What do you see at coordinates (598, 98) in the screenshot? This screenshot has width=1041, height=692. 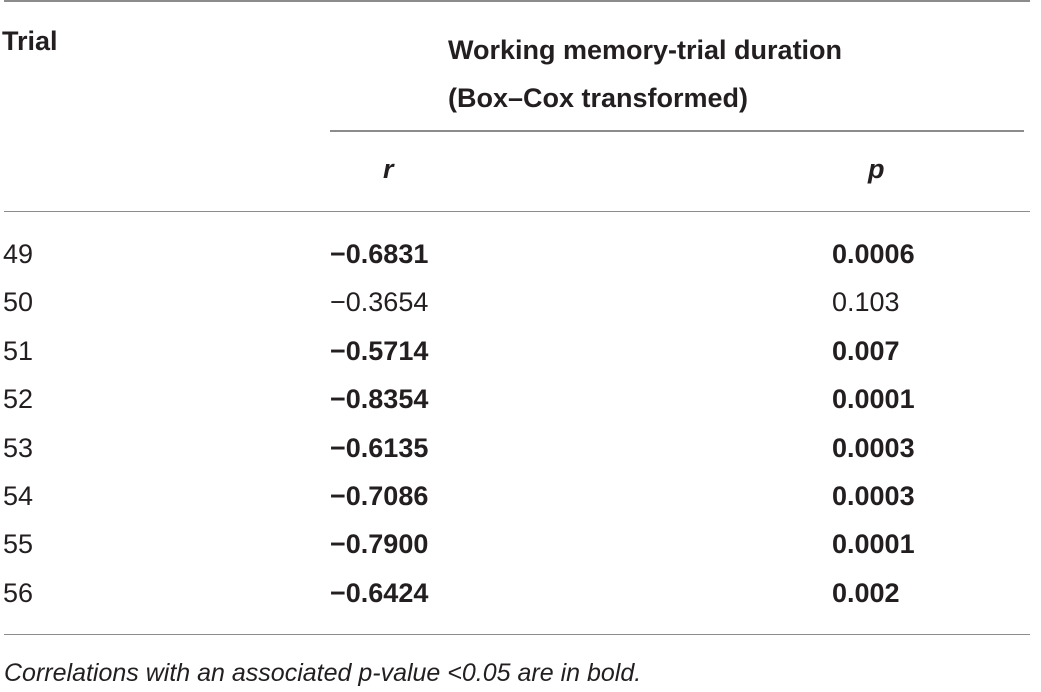 I see `group-header-line-2: (Box–Cox transformed)` at bounding box center [598, 98].